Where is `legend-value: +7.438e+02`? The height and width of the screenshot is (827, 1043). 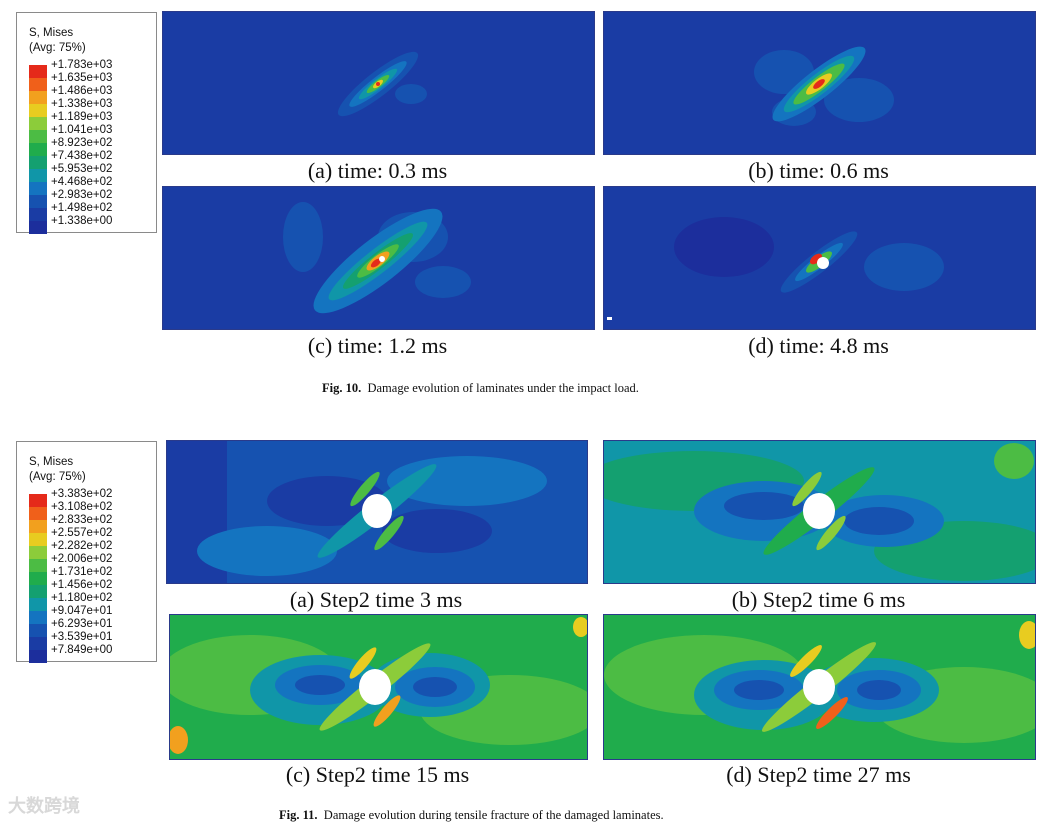 legend-value: +7.438e+02 is located at coordinates (82, 156).